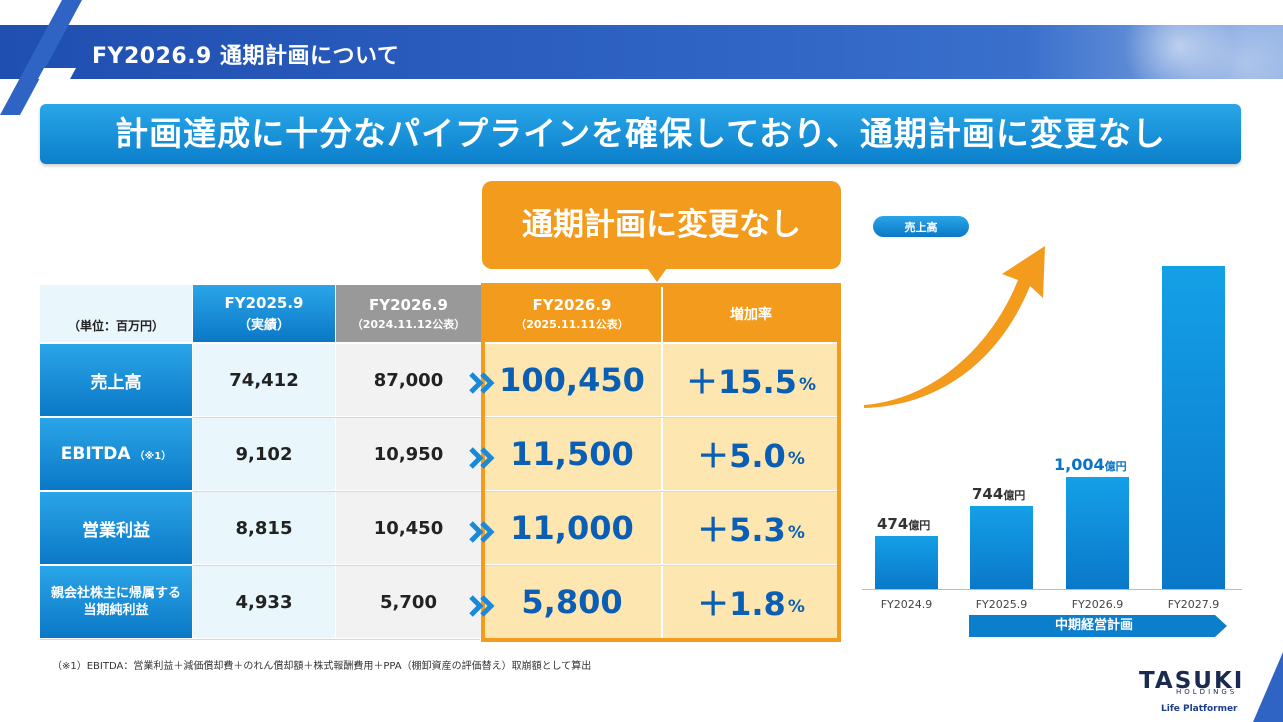 The image size is (1283, 722). I want to click on bar-value-label: 744億円, so click(998, 493).